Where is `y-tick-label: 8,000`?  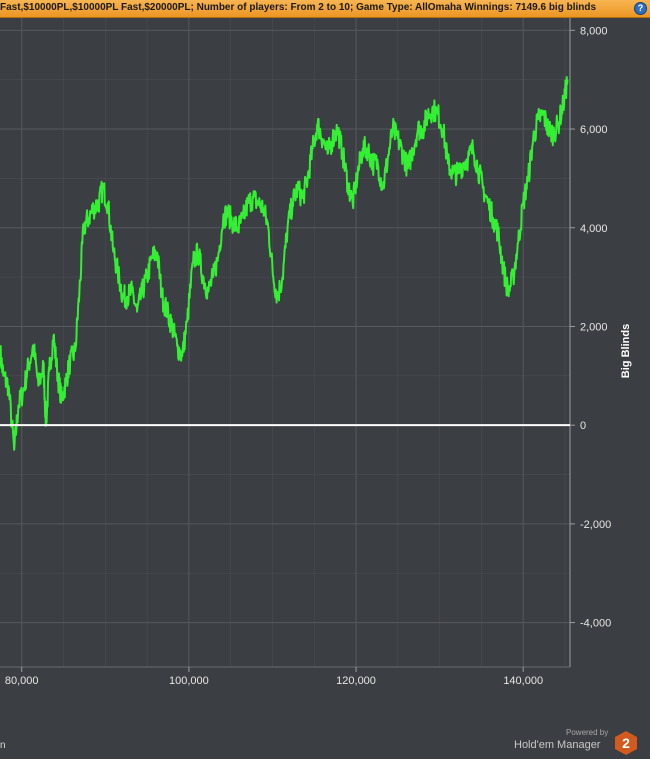 y-tick-label: 8,000 is located at coordinates (594, 31).